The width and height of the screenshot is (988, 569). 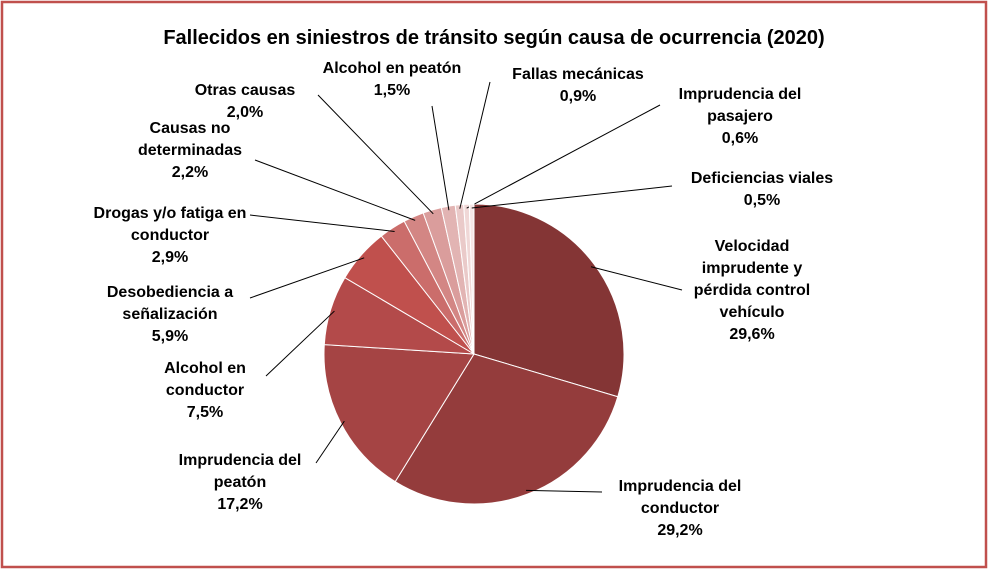 What do you see at coordinates (170, 303) in the screenshot?
I see `category-label: Desobediencia a señalización` at bounding box center [170, 303].